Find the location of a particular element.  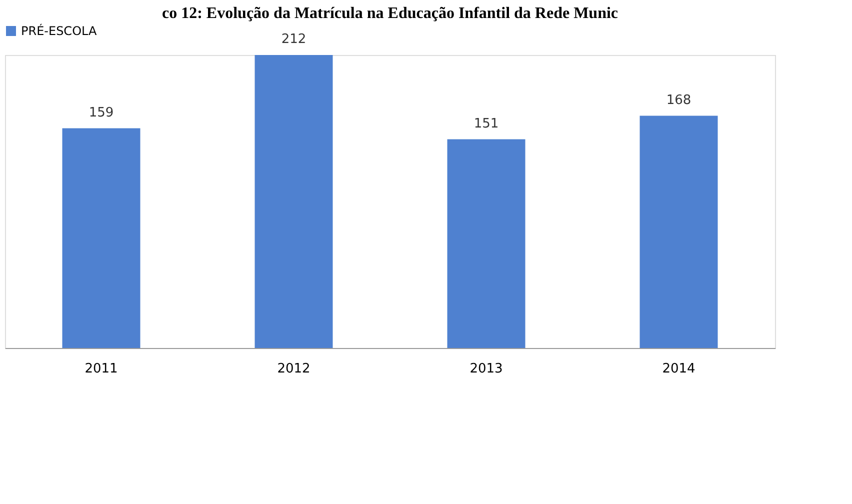

chart-title: co 12: Evolução da Matrícula na Educação Infantil da Rede Munic is located at coordinates (390, 13).